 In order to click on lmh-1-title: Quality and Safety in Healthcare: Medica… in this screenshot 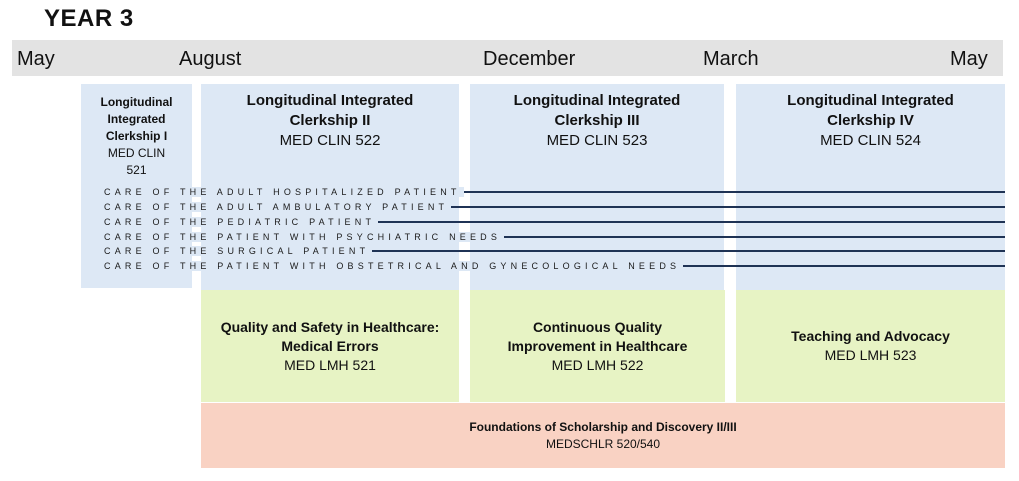, I will do `click(330, 336)`.